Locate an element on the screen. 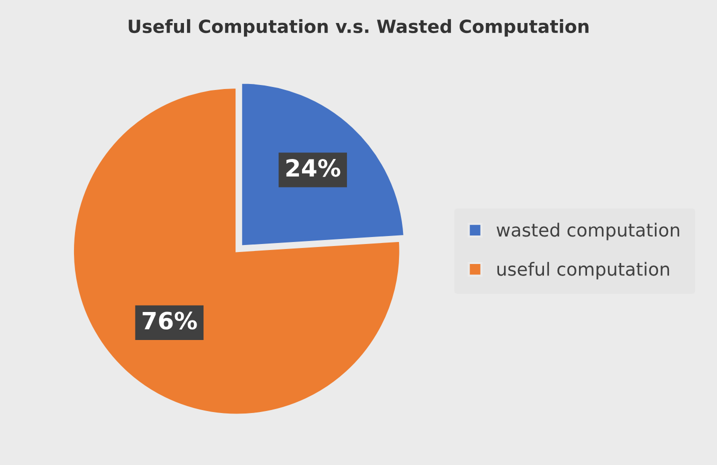  data-label: 24% is located at coordinates (313, 167).